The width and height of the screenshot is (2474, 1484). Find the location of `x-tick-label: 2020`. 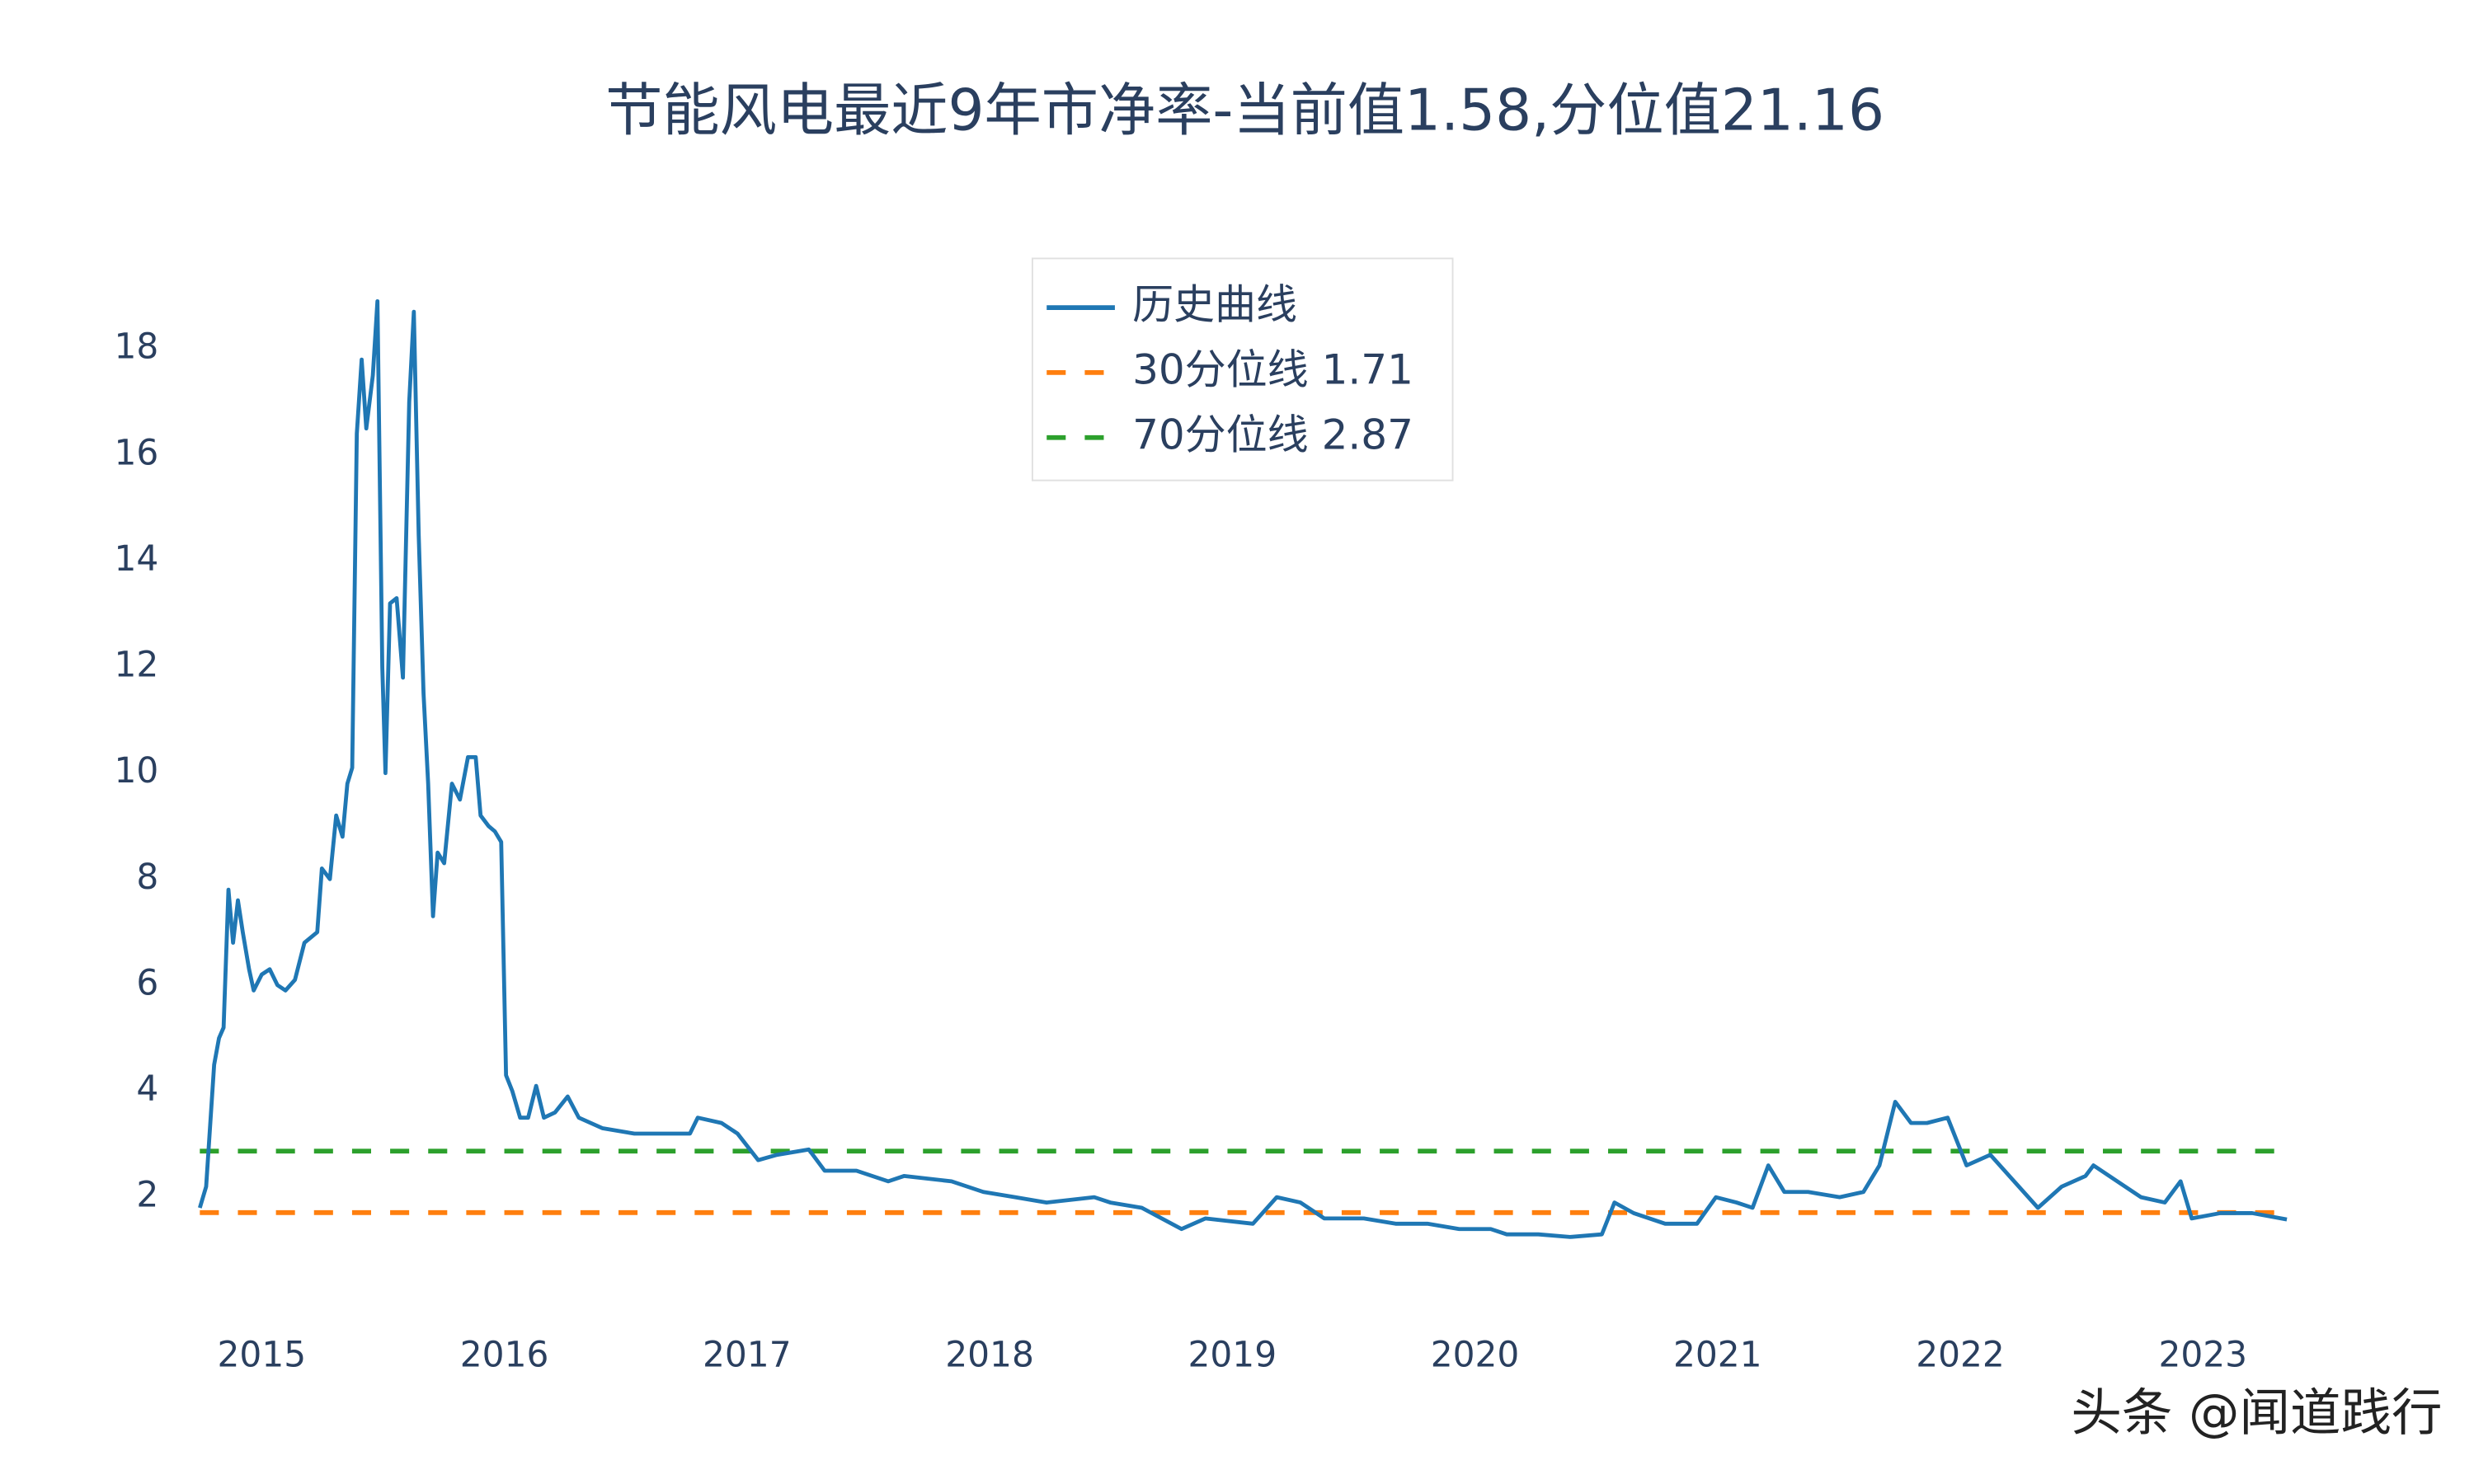

x-tick-label: 2020 is located at coordinates (1475, 1355).